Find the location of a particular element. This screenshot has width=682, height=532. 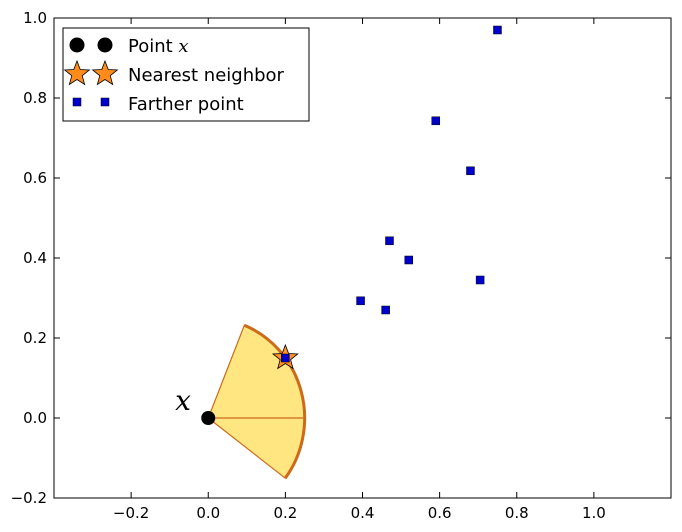

y-tick-label: 0.4 is located at coordinates (35, 258).